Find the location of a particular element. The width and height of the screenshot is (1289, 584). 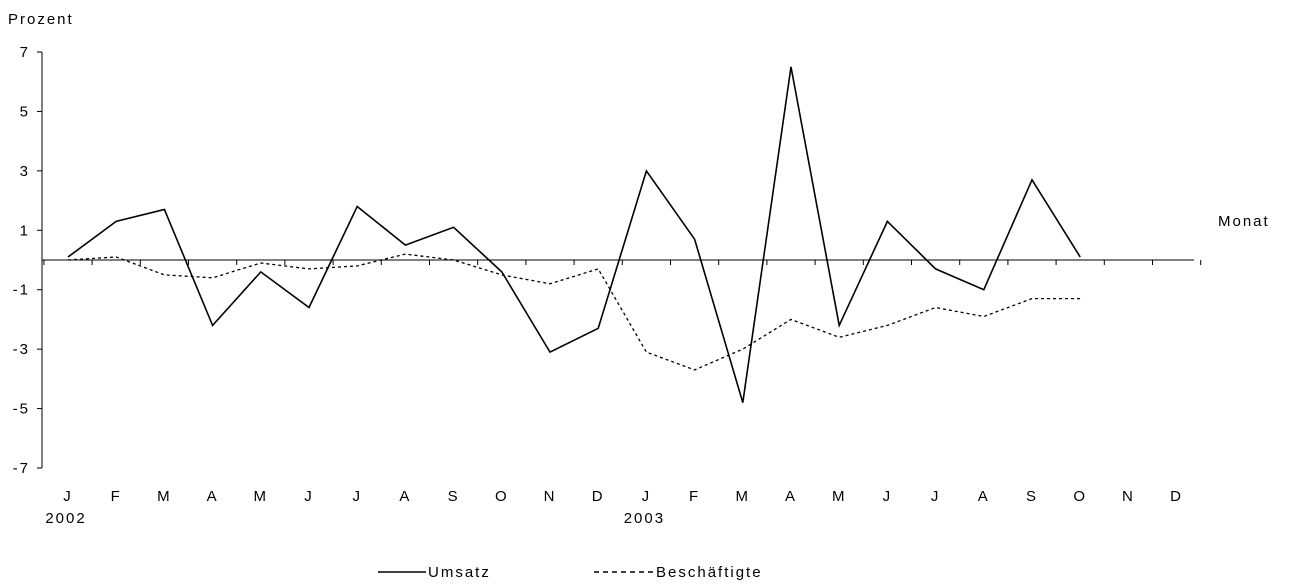

x-year-label: 2002 is located at coordinates (65, 518).